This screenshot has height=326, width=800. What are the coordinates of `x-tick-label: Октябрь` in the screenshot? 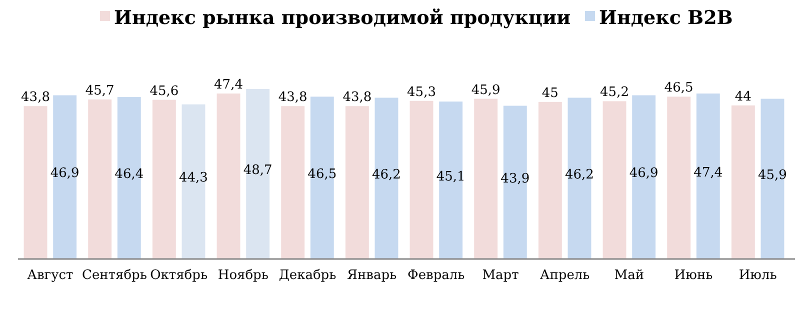 It's located at (179, 275).